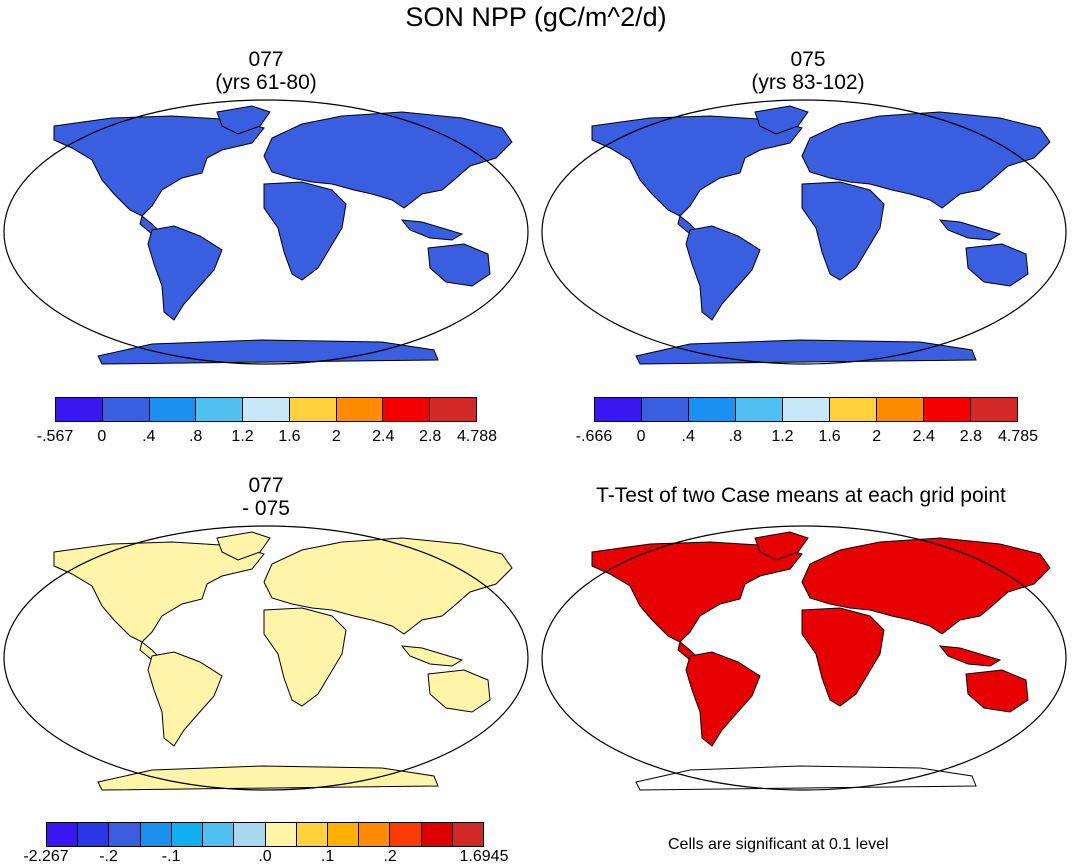 This screenshot has width=1072, height=868. I want to click on colorbar-tick-label: 1.6945, so click(484, 856).